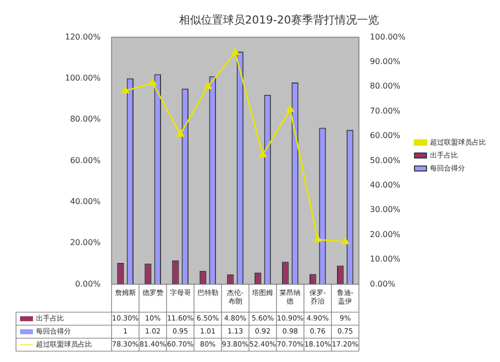 The width and height of the screenshot is (500, 362). Describe the element at coordinates (385, 209) in the screenshot. I see `y2-tick-label: 30.00%` at that location.